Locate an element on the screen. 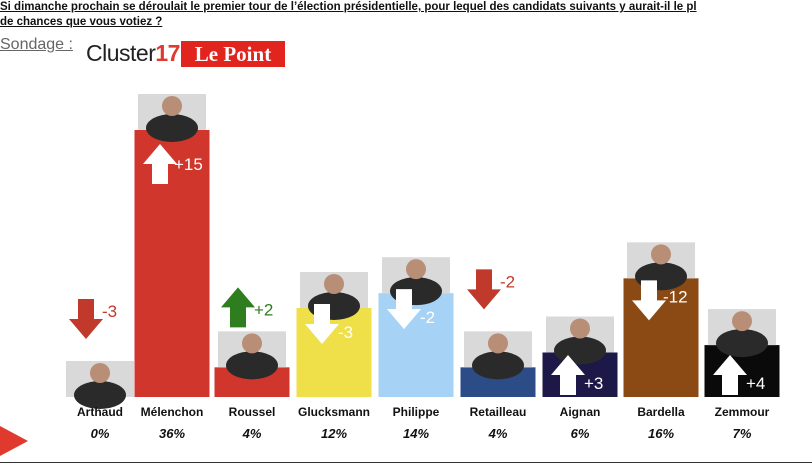  arrow-up-icon-zemmour is located at coordinates (730, 375).